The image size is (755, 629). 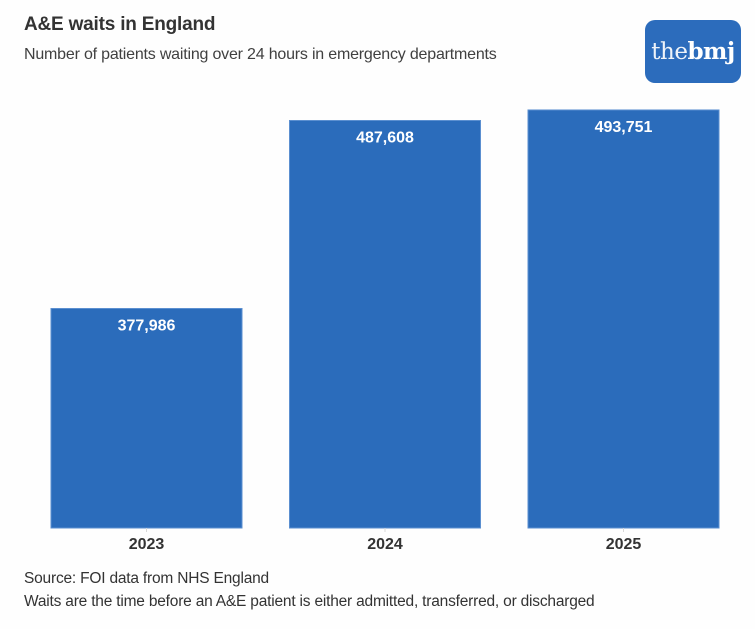 What do you see at coordinates (147, 544) in the screenshot?
I see `x-tick-label-2023: 2023` at bounding box center [147, 544].